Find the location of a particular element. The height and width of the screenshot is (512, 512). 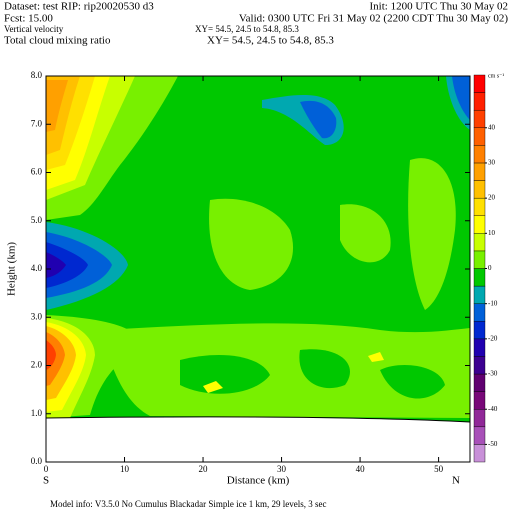

colorbar-tick-label: 30 is located at coordinates (492, 163).